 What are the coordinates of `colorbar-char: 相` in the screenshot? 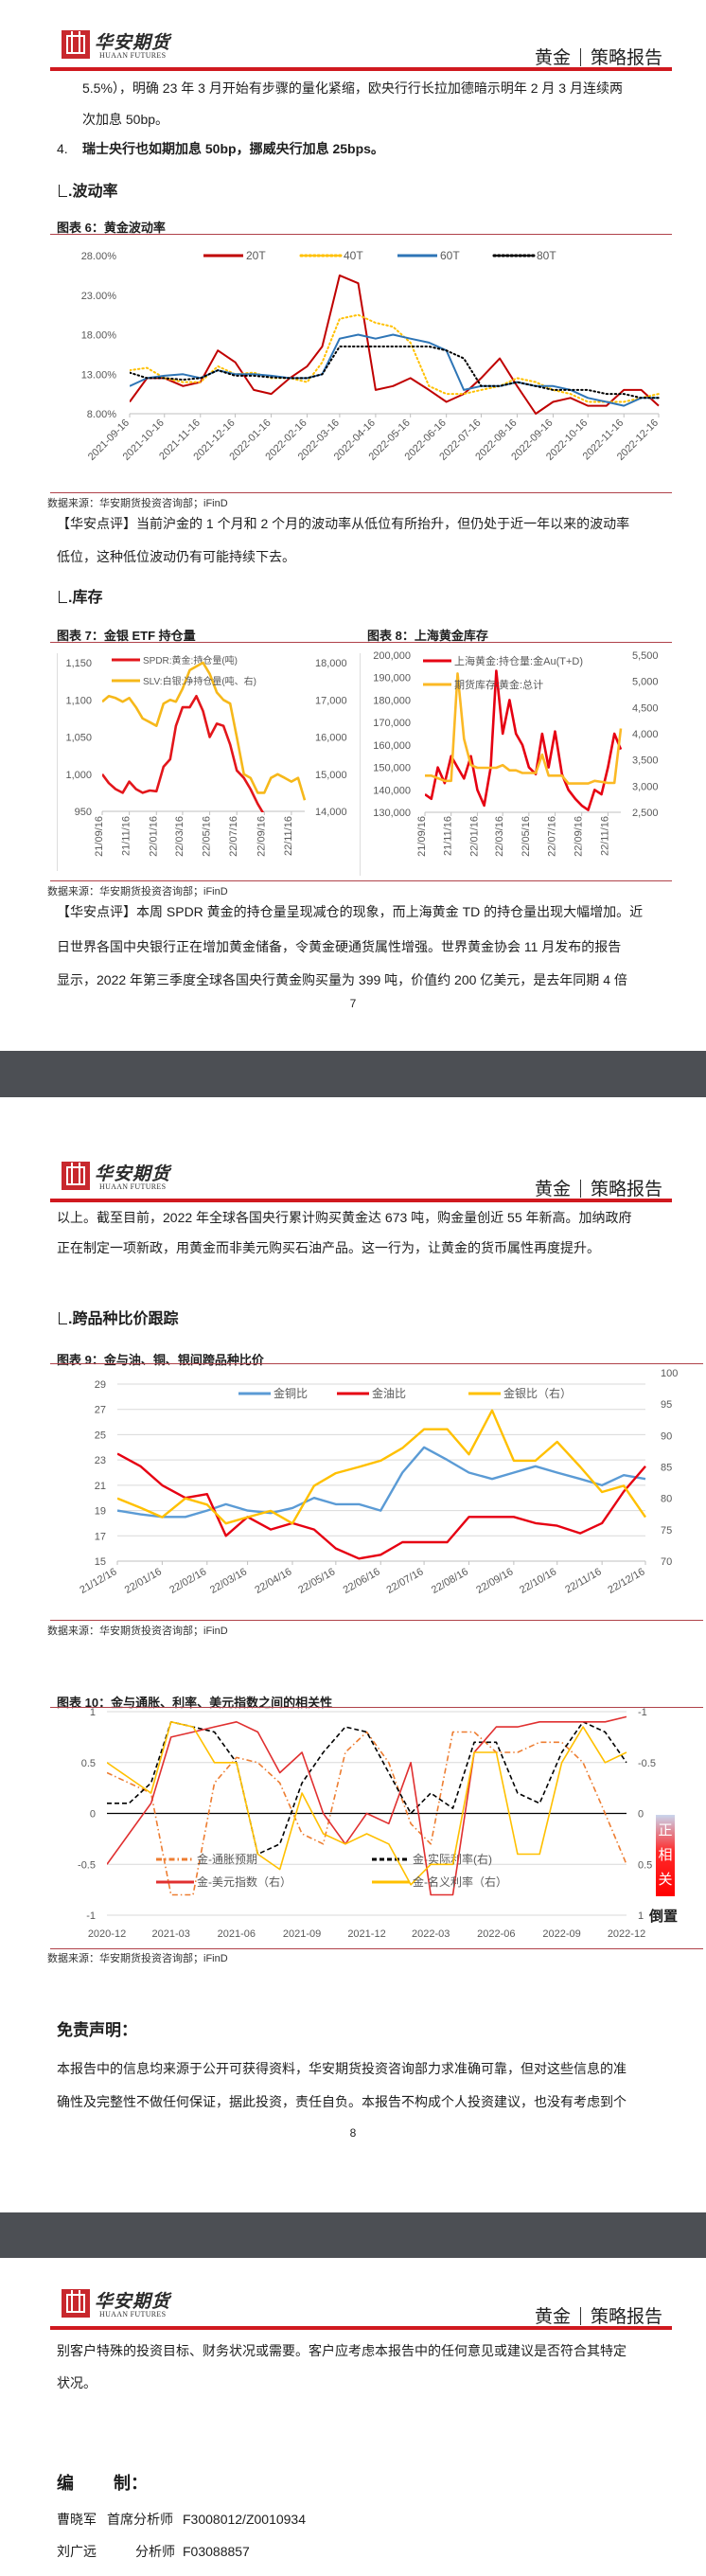 It's located at (665, 1855).